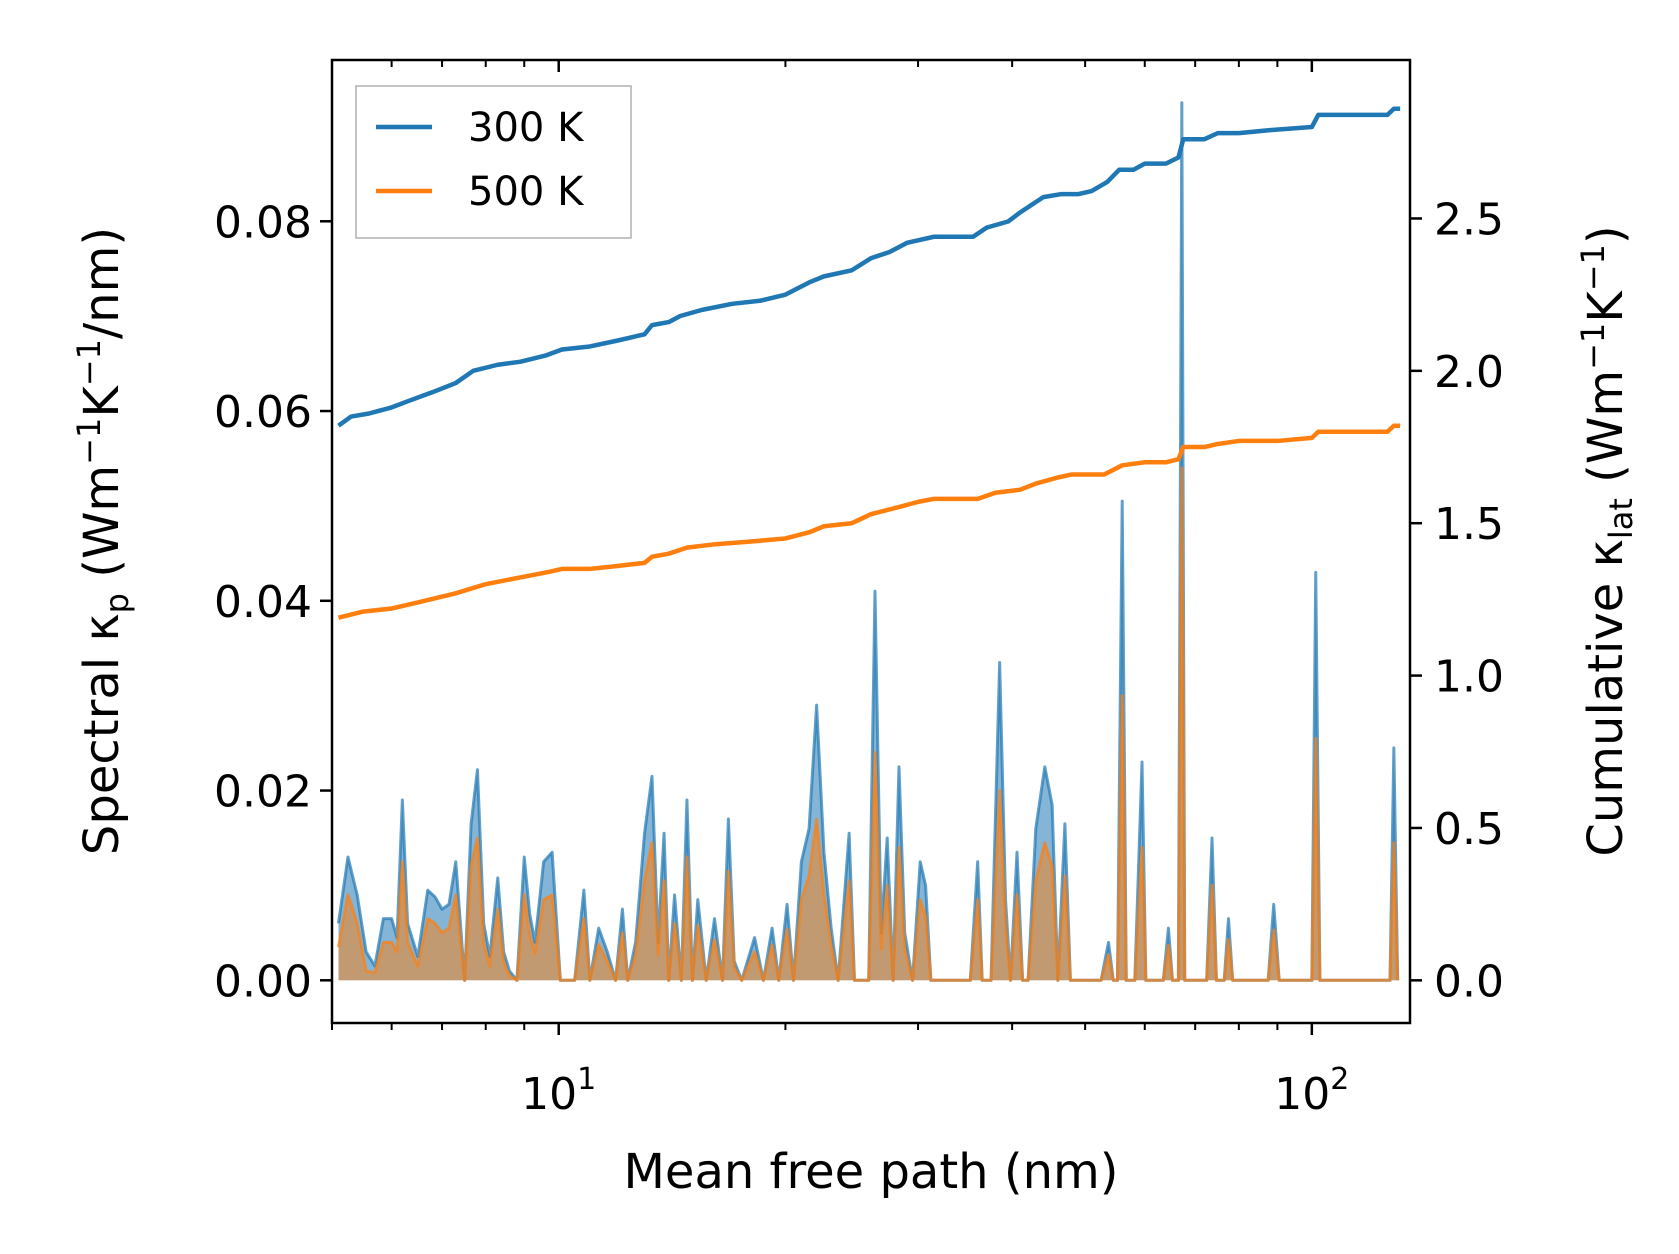 The image size is (1679, 1254). What do you see at coordinates (1469, 372) in the screenshot?
I see `y-right-tick-label: 2.0` at bounding box center [1469, 372].